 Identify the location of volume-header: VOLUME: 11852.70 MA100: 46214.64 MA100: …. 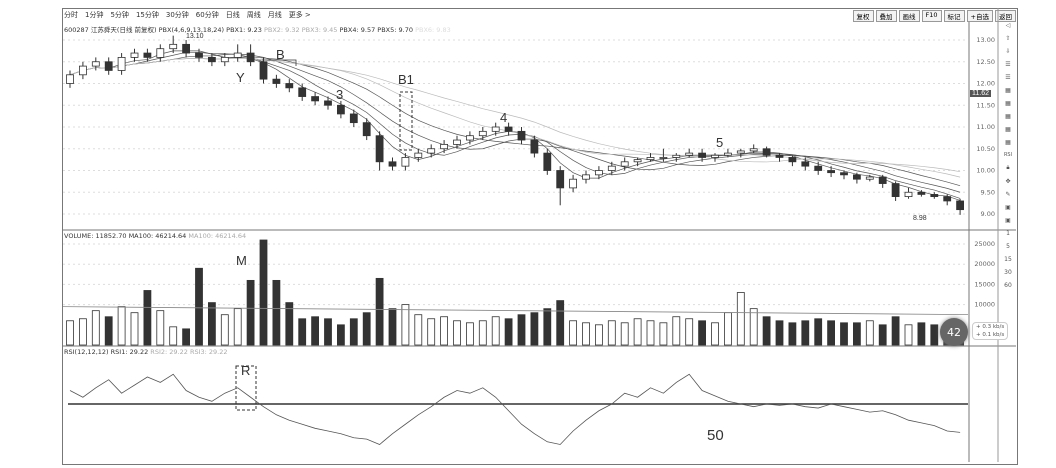
(155, 236).